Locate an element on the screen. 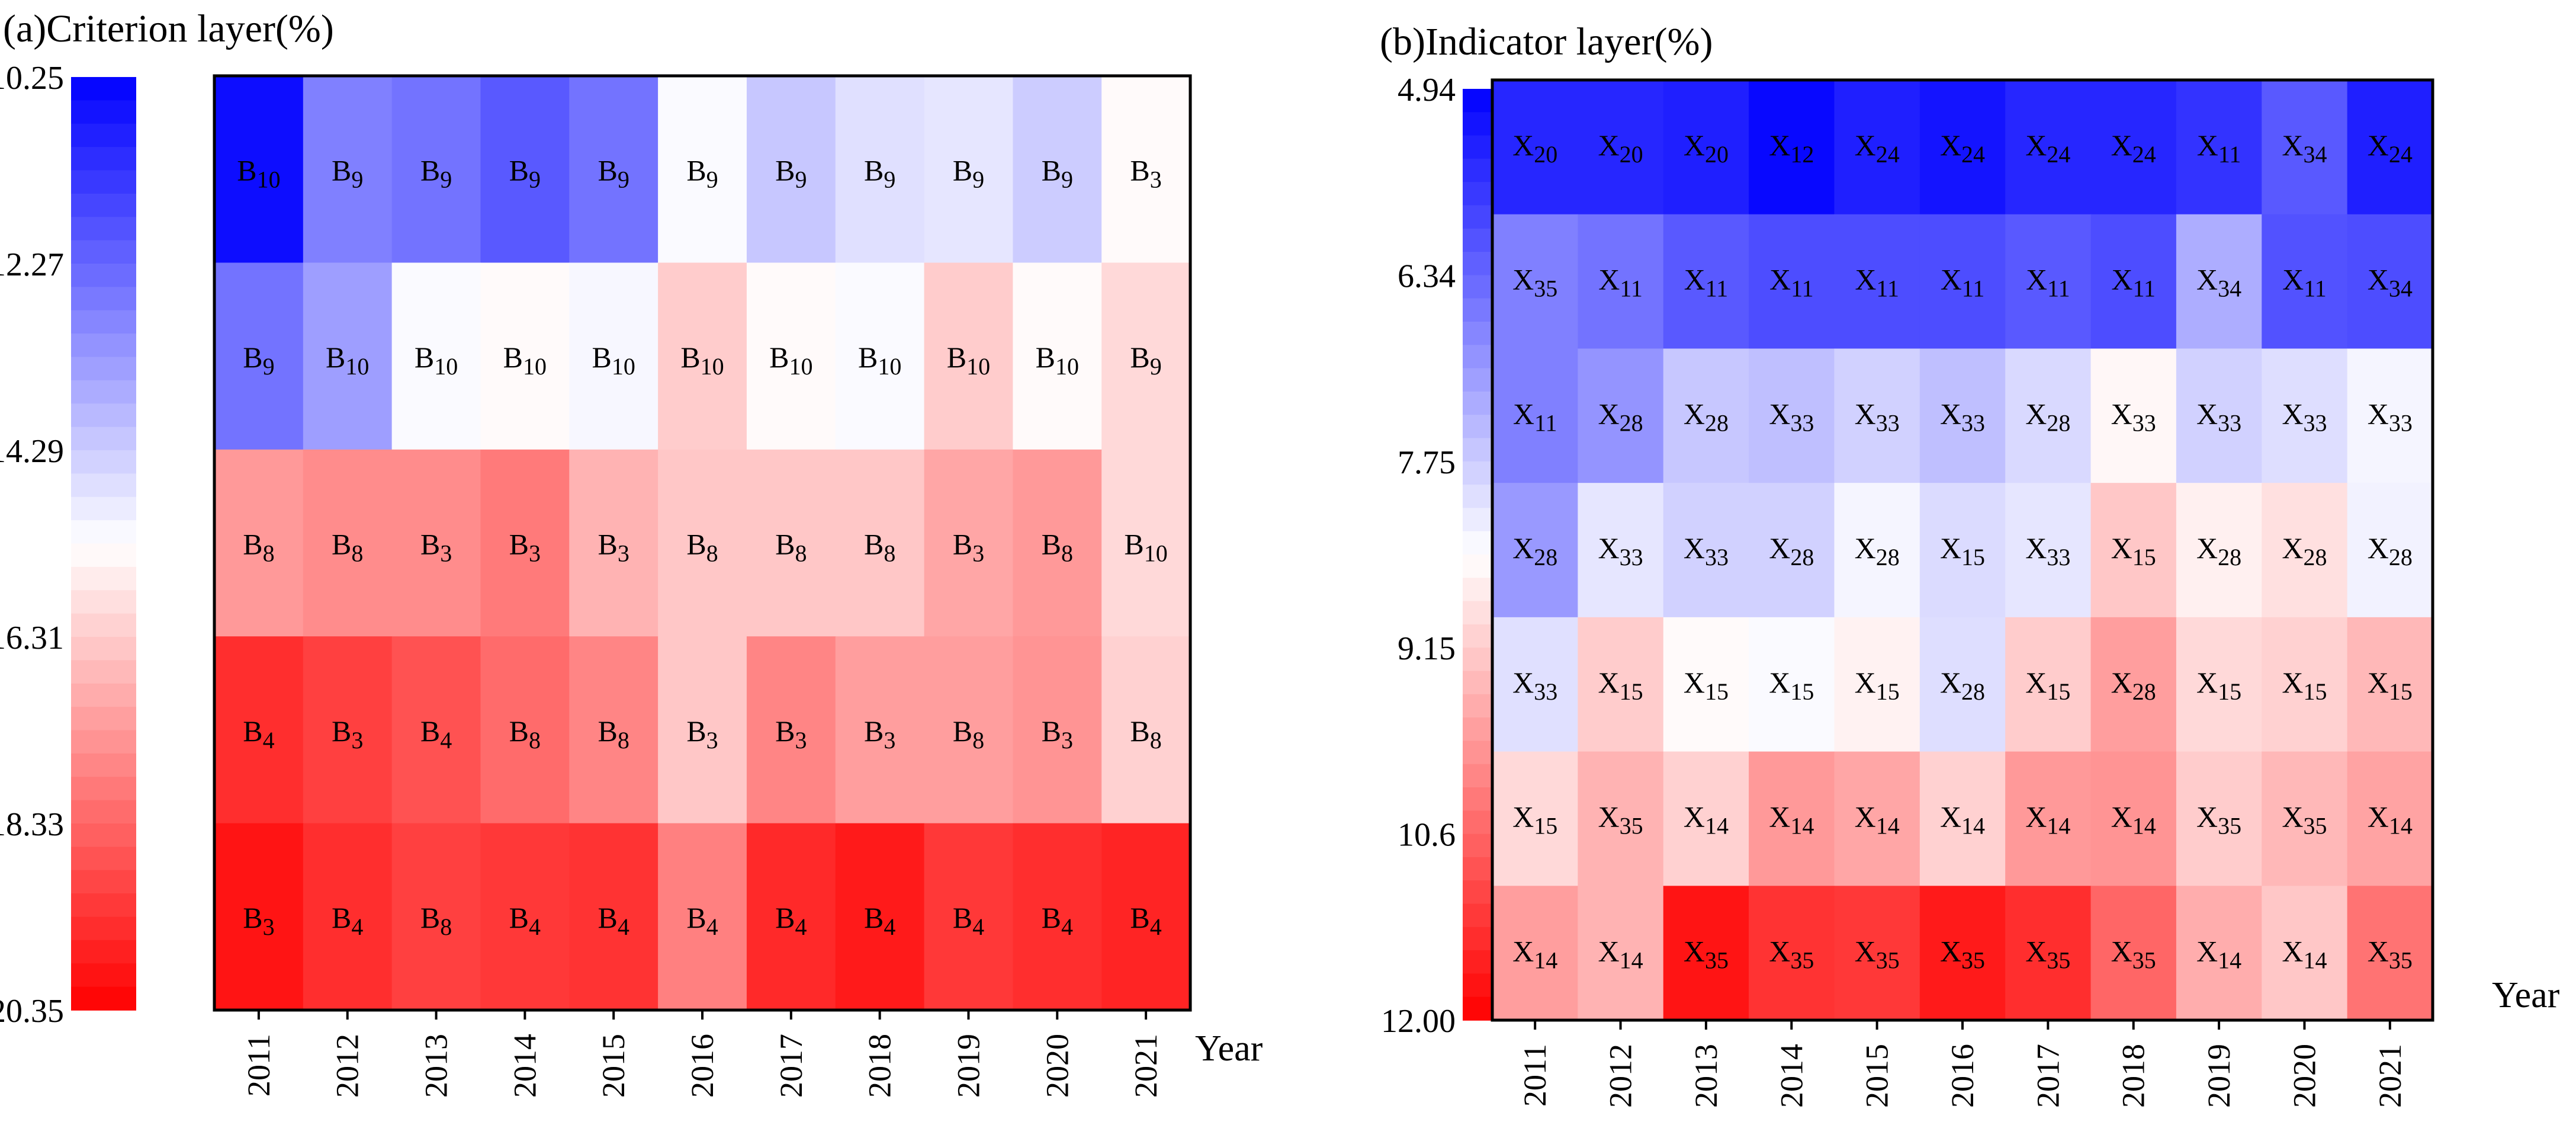  panel-a-colorbar-ticks: 10.25 12.27 14.29 16.31 18.33 20.35 is located at coordinates (32, 545).